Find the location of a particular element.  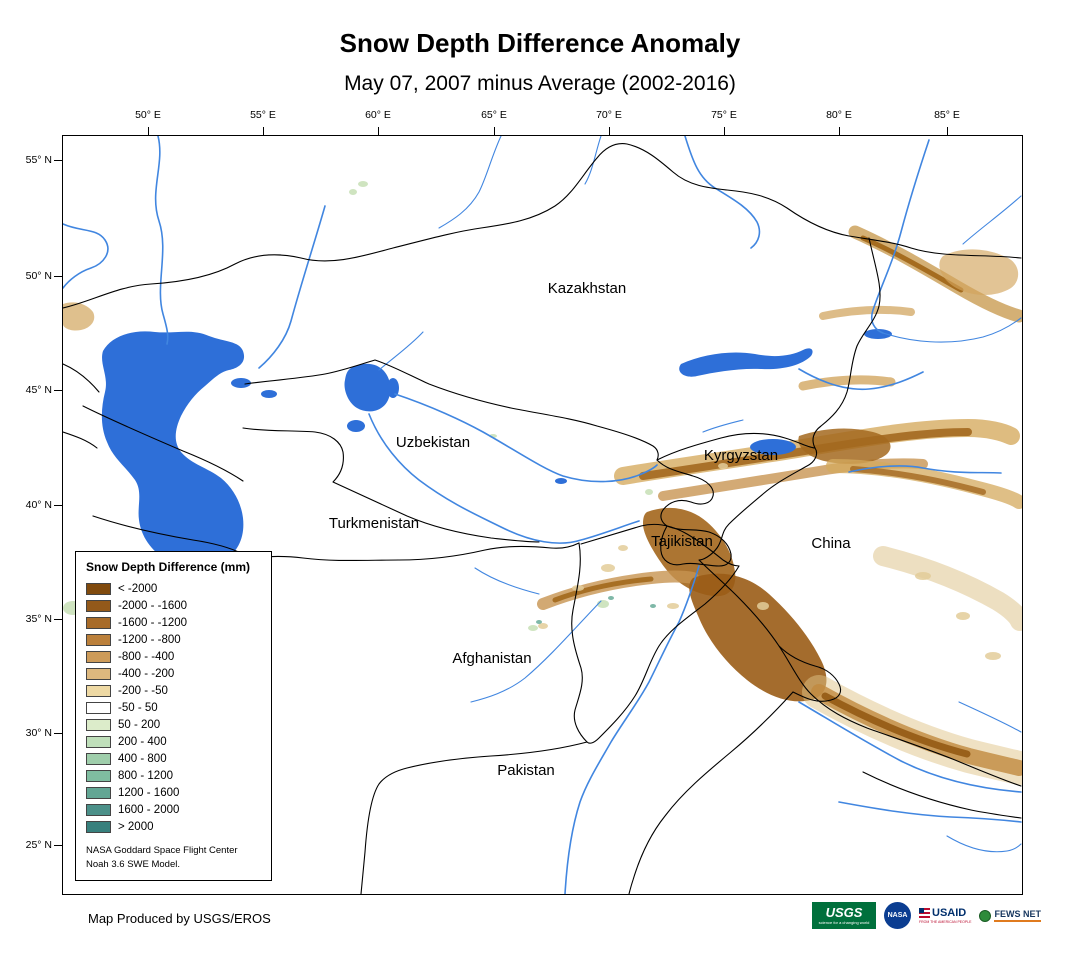

river-harirud is located at coordinates (507, 581).